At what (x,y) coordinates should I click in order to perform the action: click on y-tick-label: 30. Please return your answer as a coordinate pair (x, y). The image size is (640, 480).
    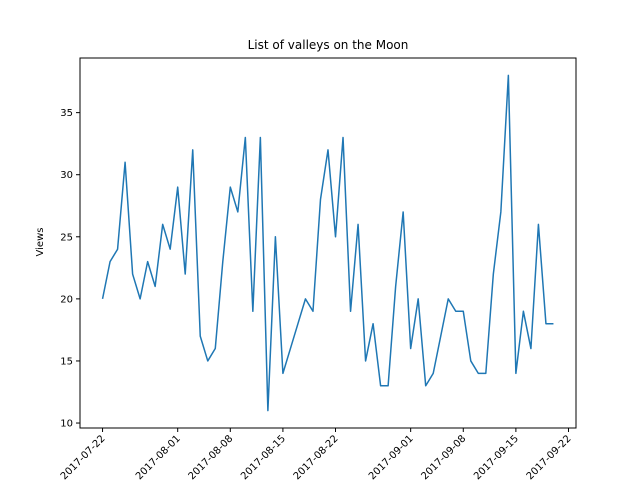
    Looking at the image, I should click on (66, 175).